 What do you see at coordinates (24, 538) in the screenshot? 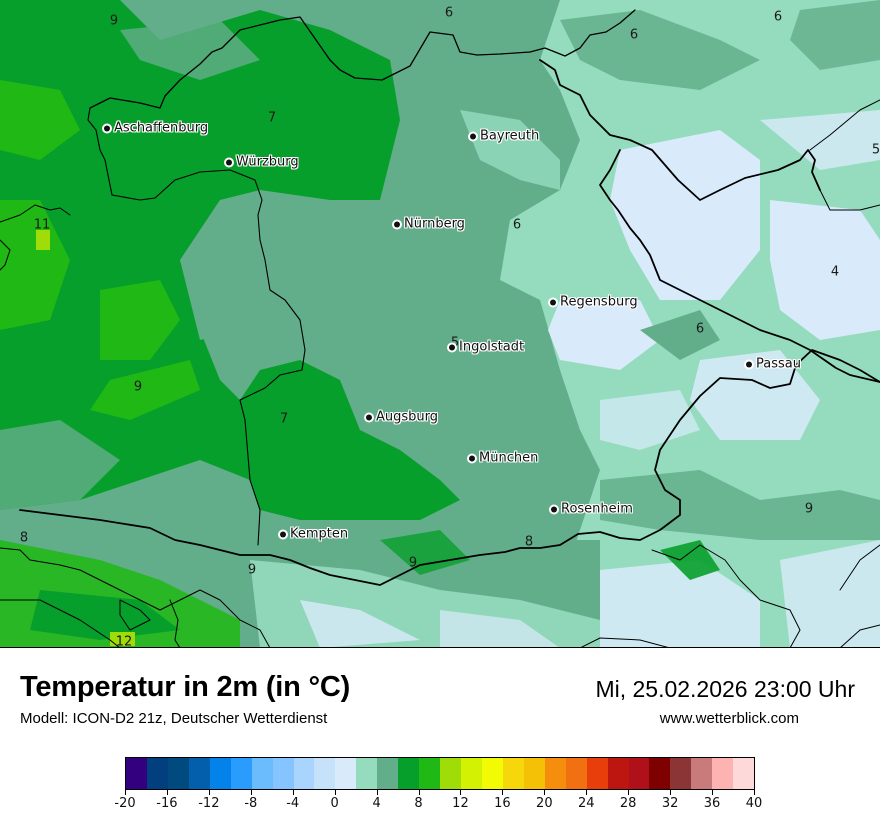
I see `temperature-value-label: 8` at bounding box center [24, 538].